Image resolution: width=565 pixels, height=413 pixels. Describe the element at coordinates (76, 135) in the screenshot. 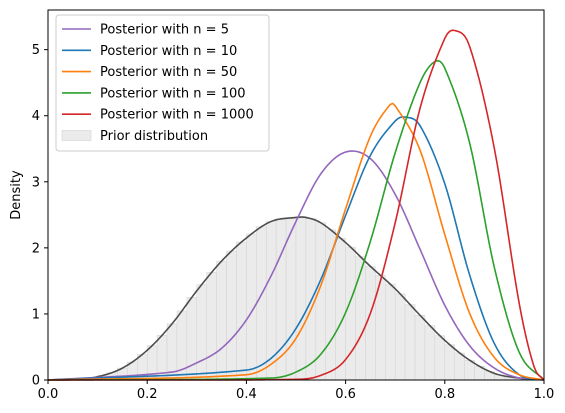

I see `legend-swatch-prior` at that location.